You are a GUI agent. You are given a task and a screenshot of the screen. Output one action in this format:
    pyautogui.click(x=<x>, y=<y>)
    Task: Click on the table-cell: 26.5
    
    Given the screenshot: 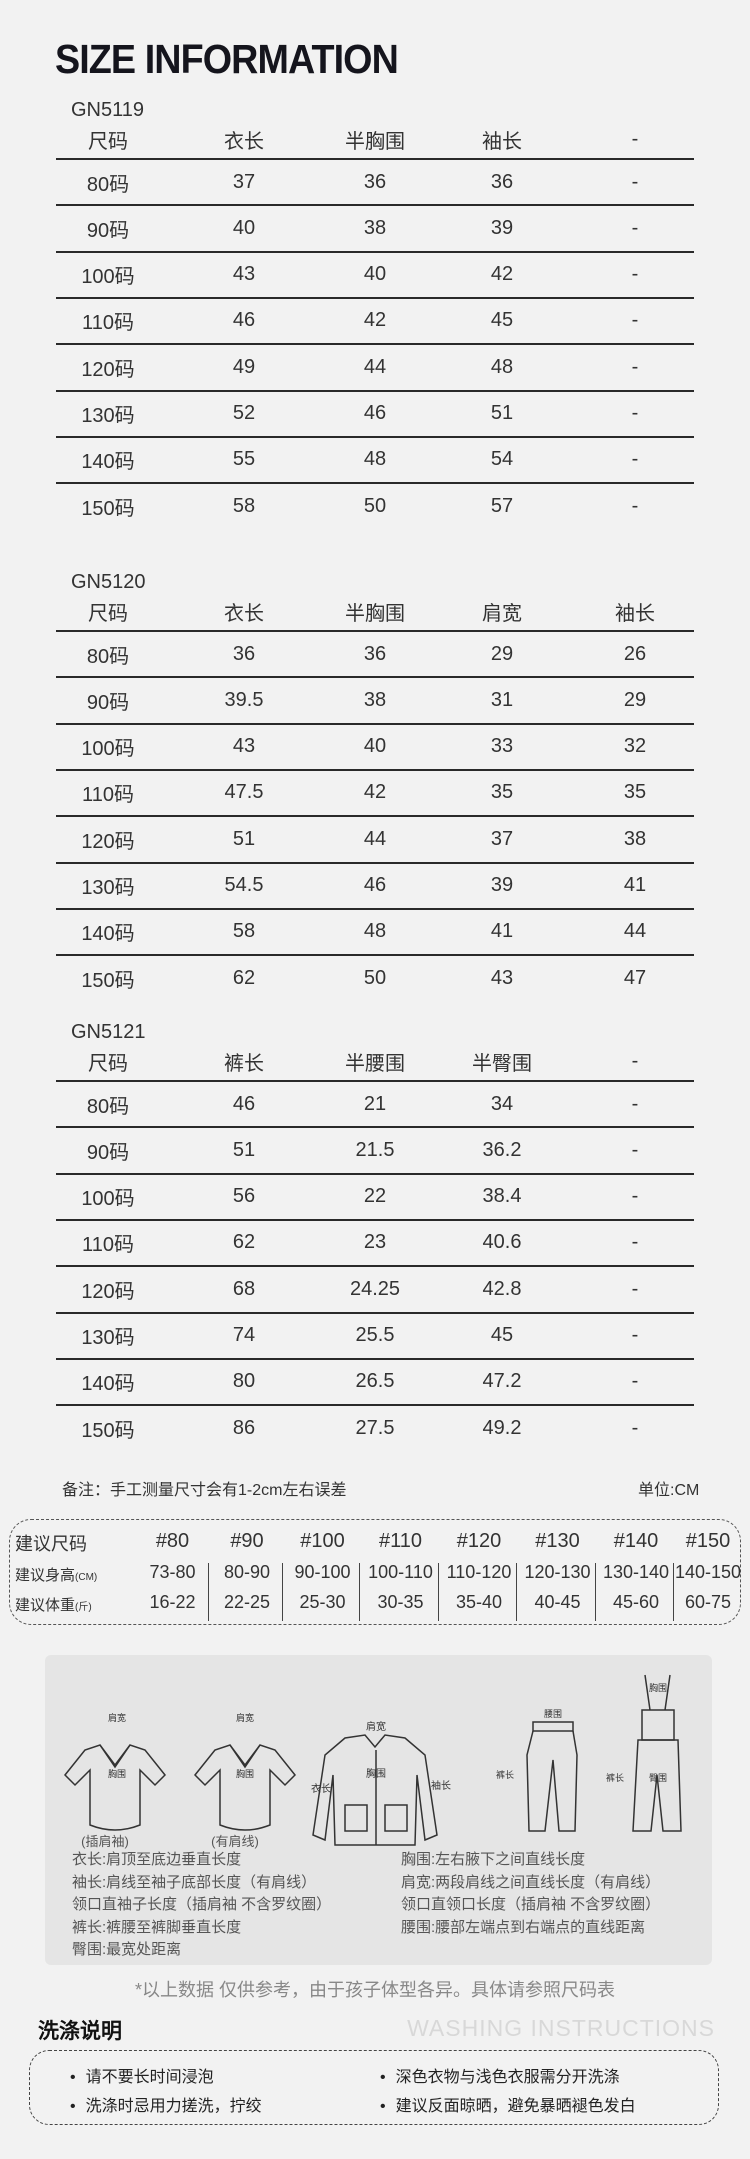 What is the action you would take?
    pyautogui.click(x=375, y=1381)
    